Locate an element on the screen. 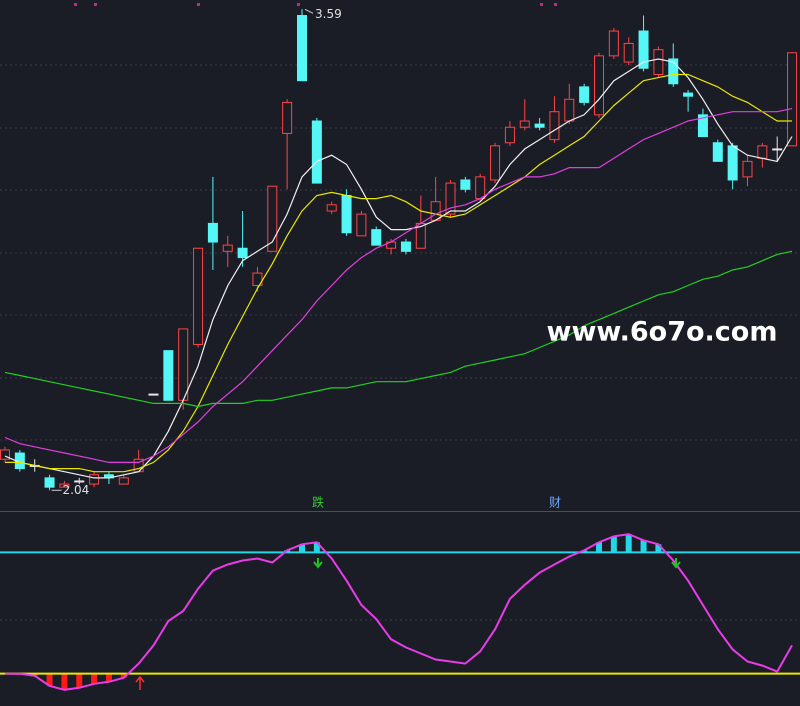 The height and width of the screenshot is (706, 800). min-price-label: 2.04 is located at coordinates (76, 490).